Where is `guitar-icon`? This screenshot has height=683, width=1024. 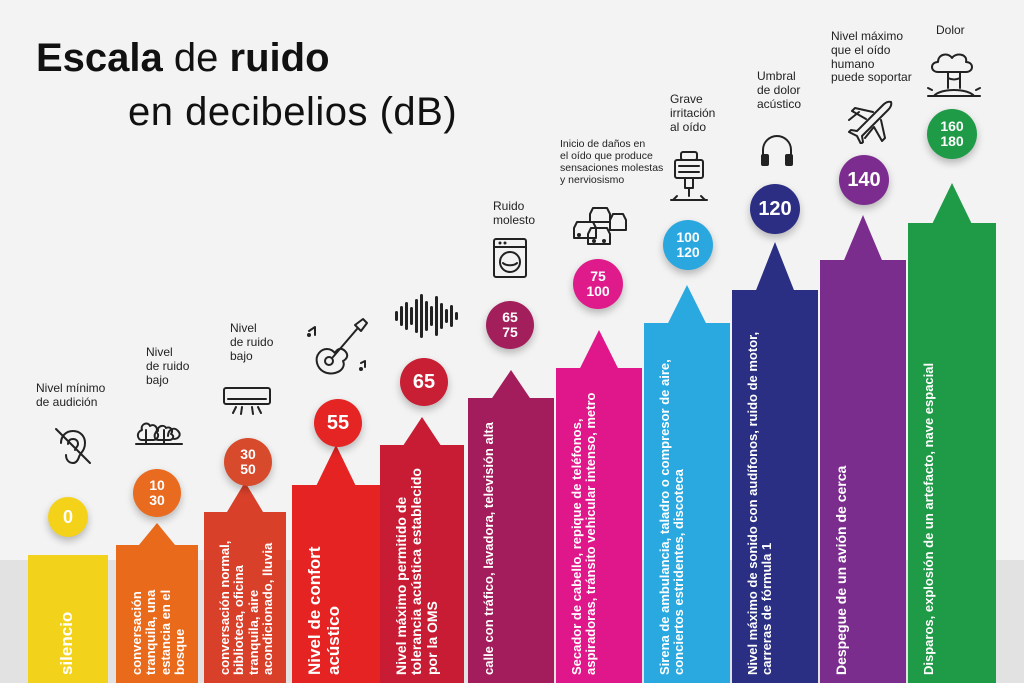 guitar-icon is located at coordinates (339, 348).